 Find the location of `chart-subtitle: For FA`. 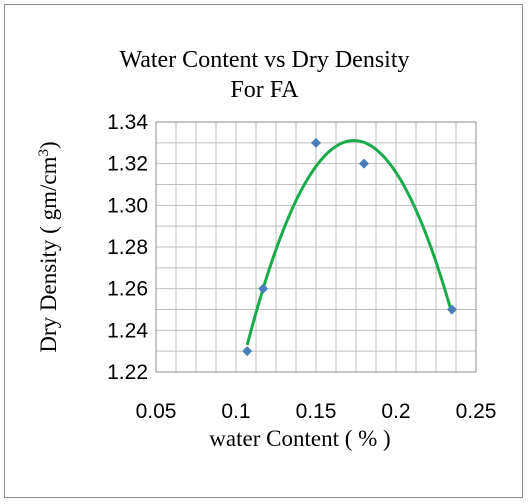

chart-subtitle: For FA is located at coordinates (264, 90).